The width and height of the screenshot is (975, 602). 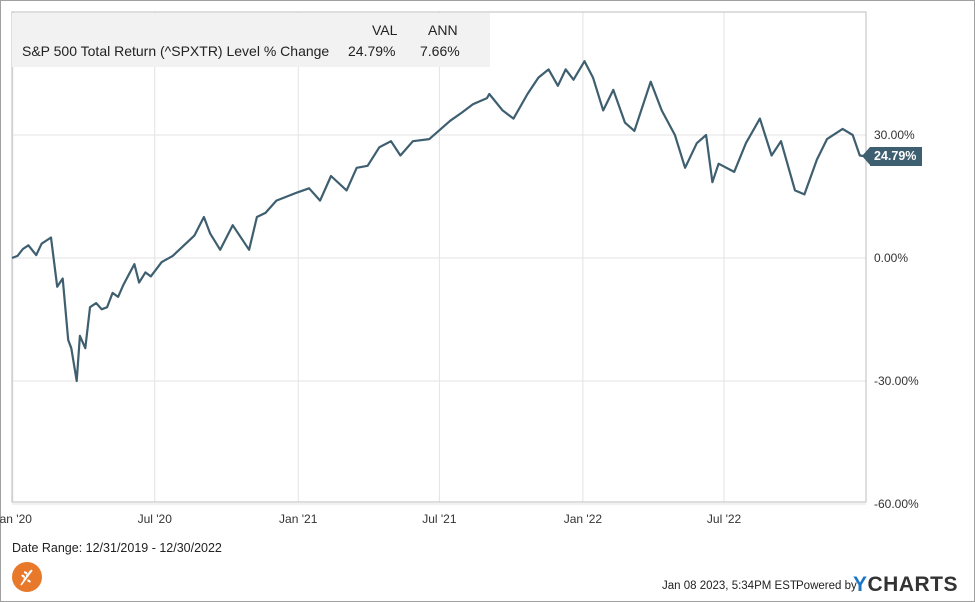 I want to click on y-tick-label: 0.00%, so click(x=891, y=258).